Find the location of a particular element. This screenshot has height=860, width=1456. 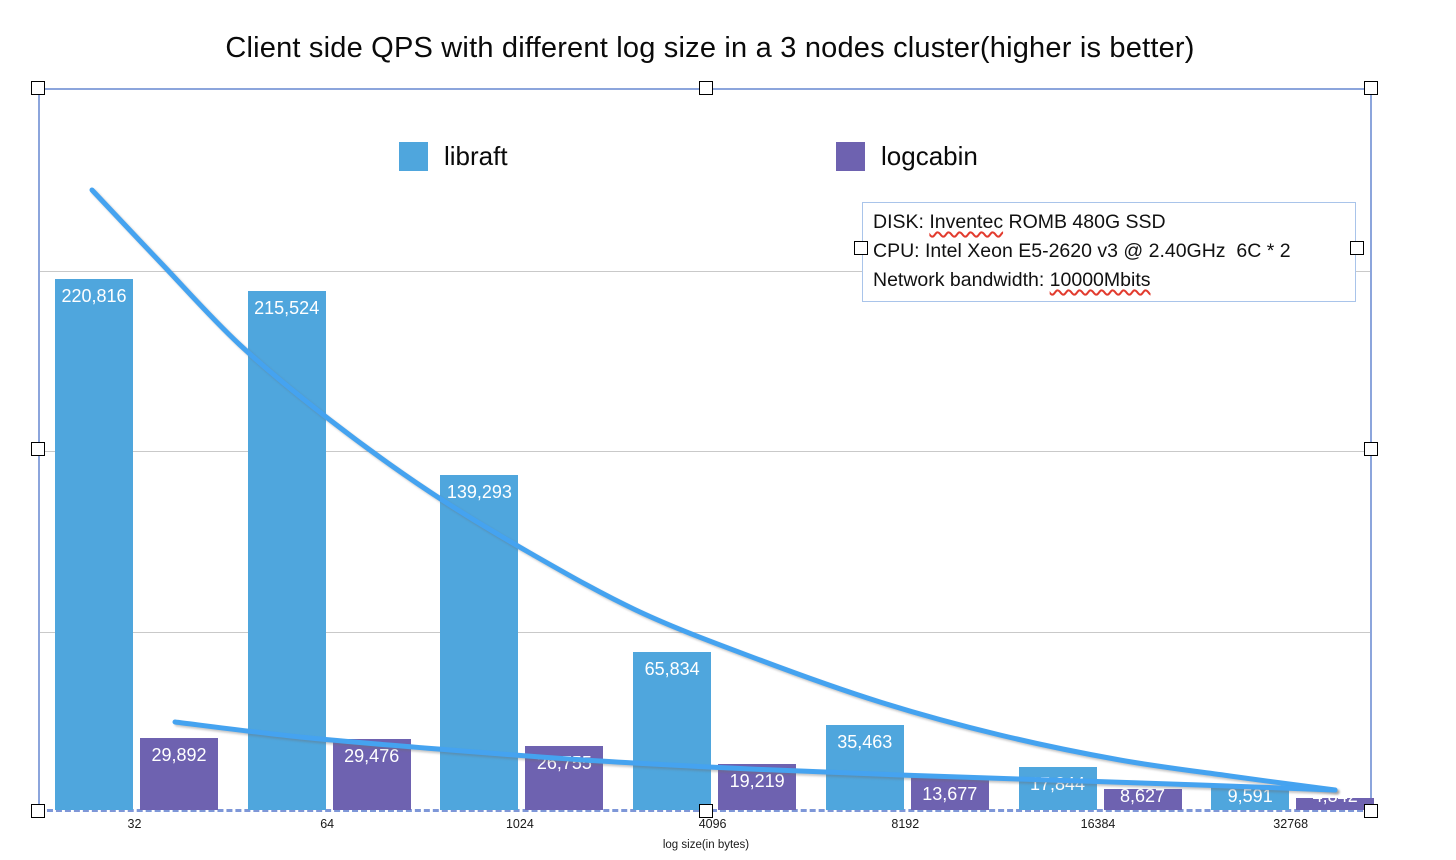

legend-swatch-logcabin is located at coordinates (850, 156).